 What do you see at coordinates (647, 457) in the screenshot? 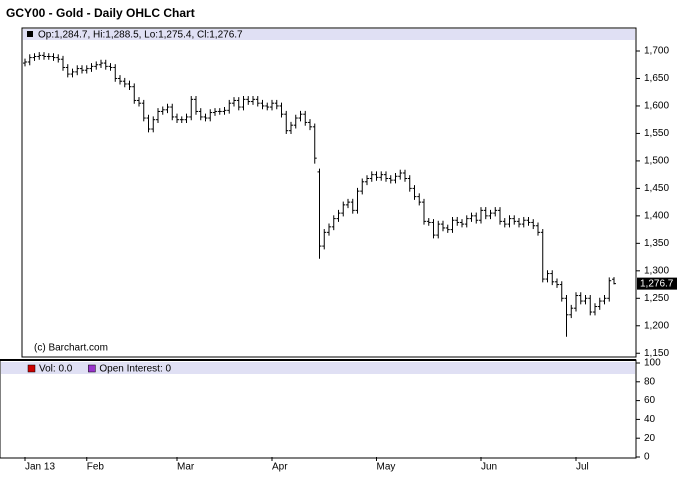
I see `volume-y-tick-label: 0` at bounding box center [647, 457].